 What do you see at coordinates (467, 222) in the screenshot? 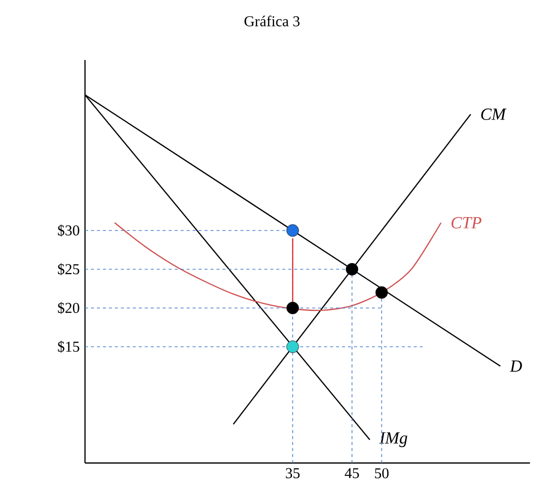
I see `series-label: CTP` at bounding box center [467, 222].